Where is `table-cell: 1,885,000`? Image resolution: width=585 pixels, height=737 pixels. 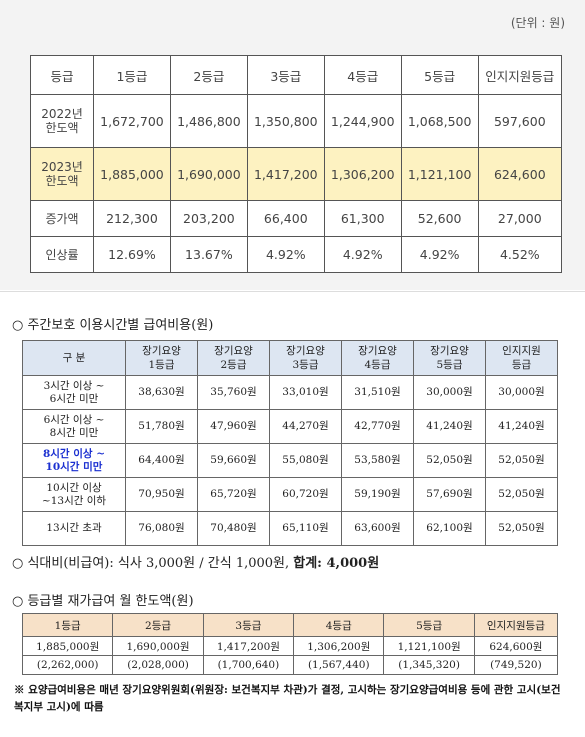
table-cell: 1,885,000 is located at coordinates (132, 174).